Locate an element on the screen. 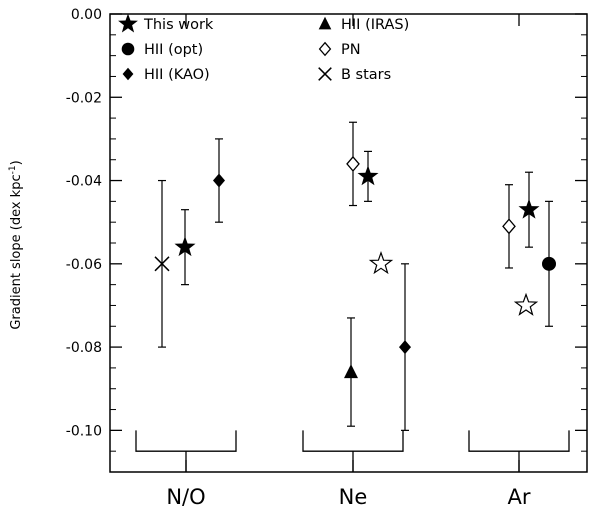 This screenshot has height=514, width=602. x-category-label: N/O is located at coordinates (185, 497).